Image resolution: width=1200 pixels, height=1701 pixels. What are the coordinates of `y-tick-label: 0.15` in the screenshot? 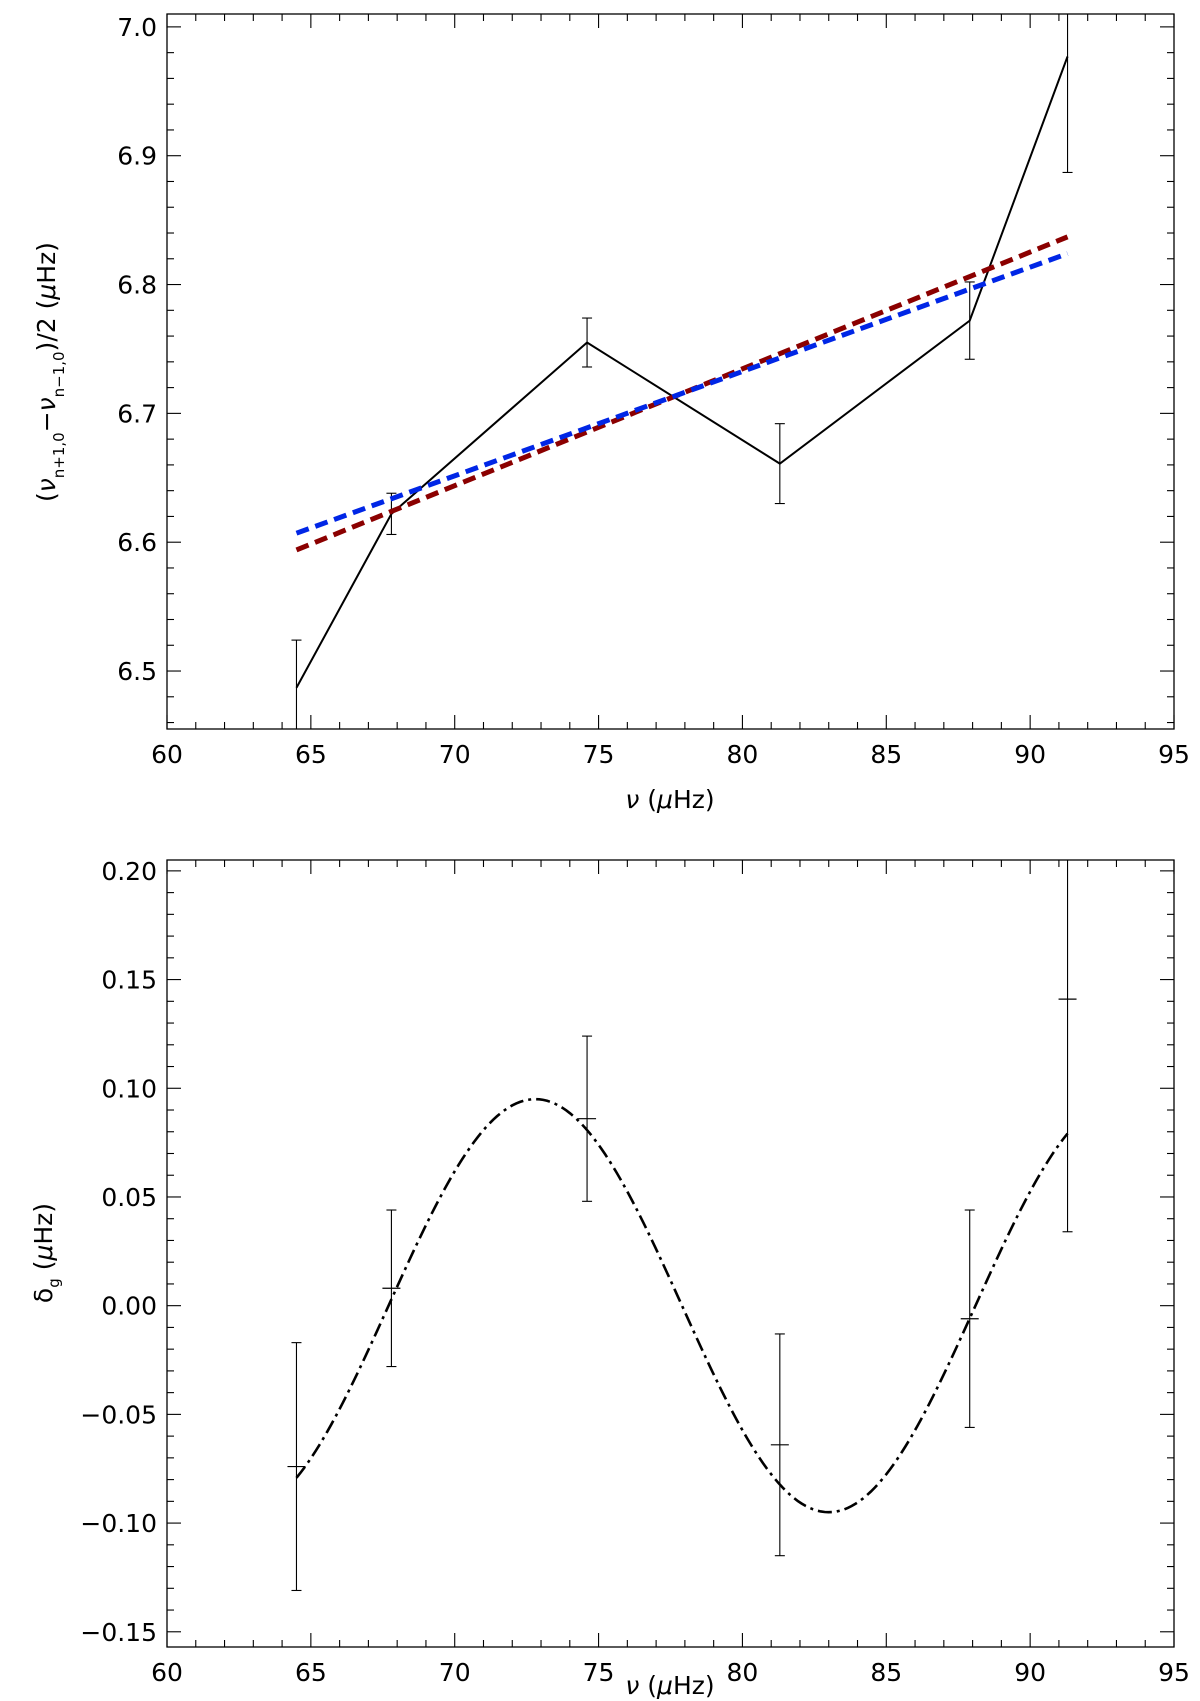 It's located at (129, 980).